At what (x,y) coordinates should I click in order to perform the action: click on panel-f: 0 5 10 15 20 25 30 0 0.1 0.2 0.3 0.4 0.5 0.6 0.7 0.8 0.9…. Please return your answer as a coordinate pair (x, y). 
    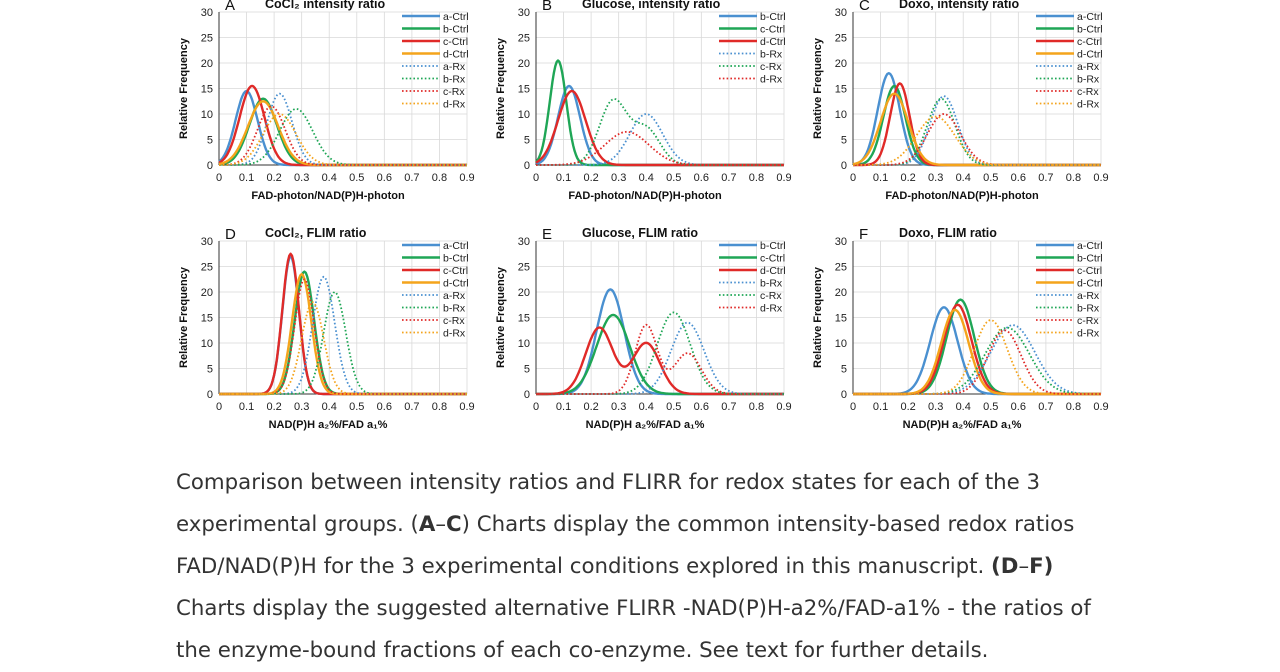
    Looking at the image, I should click on (960, 328).